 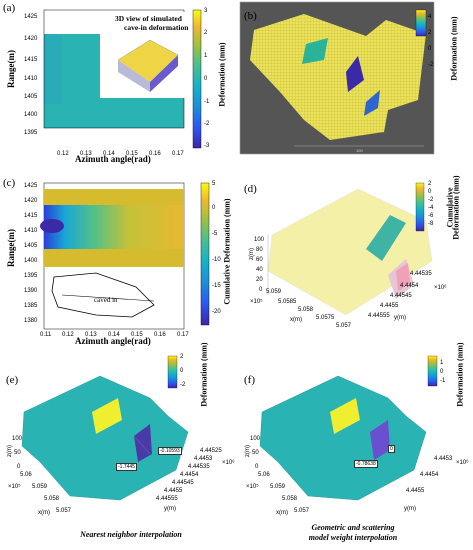 I want to click on a-xtick: 0.17, so click(x=178, y=154).